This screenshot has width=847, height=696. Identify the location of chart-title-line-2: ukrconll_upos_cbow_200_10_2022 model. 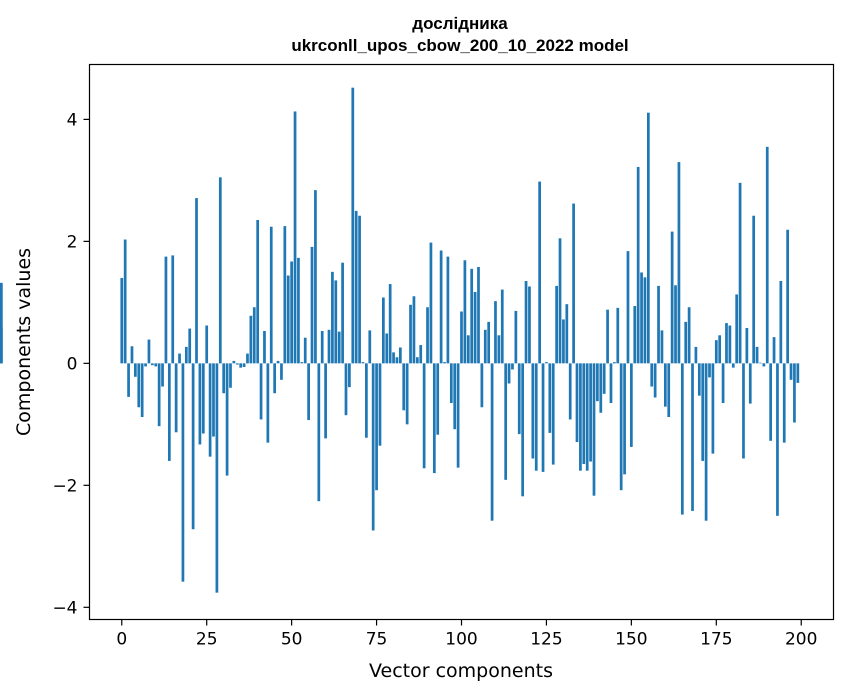
(459, 45).